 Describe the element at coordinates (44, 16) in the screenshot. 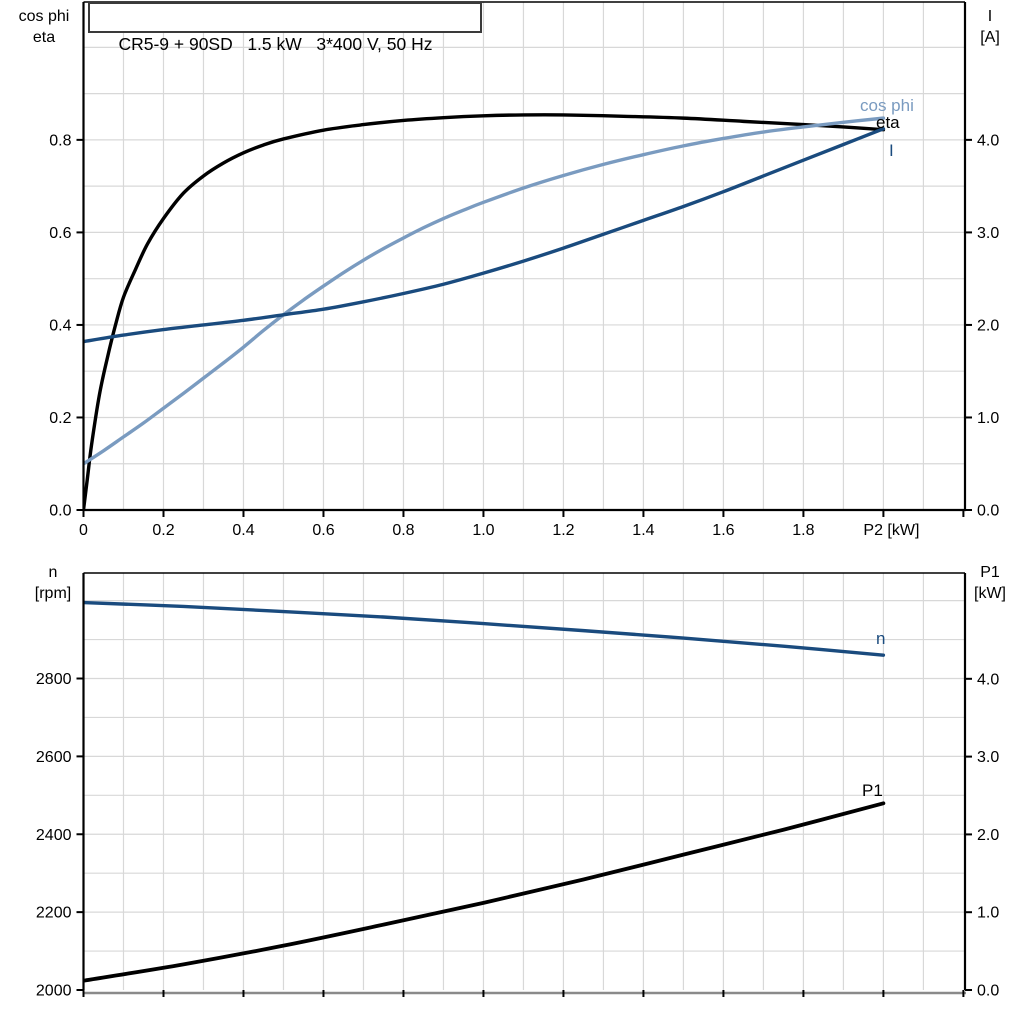

I see `axis-title-cos-phi: cos phi` at that location.